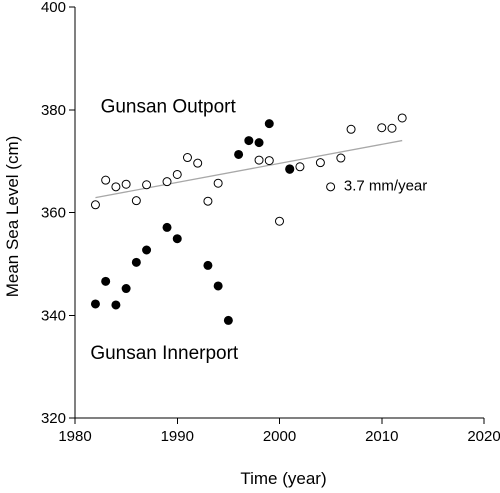 This screenshot has height=493, width=500. What do you see at coordinates (483, 436) in the screenshot?
I see `x-tick-label: 2020` at bounding box center [483, 436].